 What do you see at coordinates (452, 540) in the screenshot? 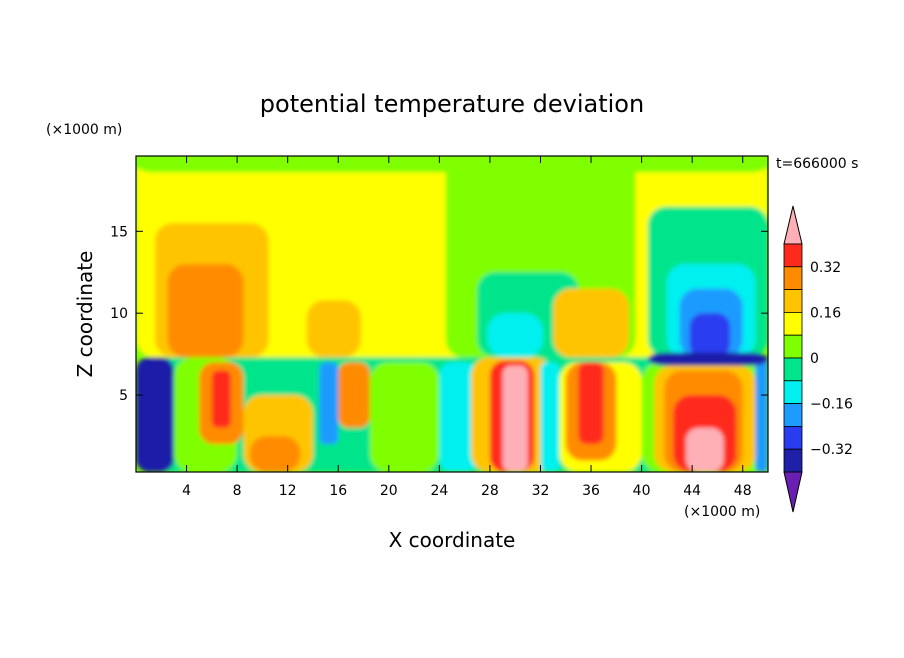
I see `x-axis-label: X coordinate` at bounding box center [452, 540].